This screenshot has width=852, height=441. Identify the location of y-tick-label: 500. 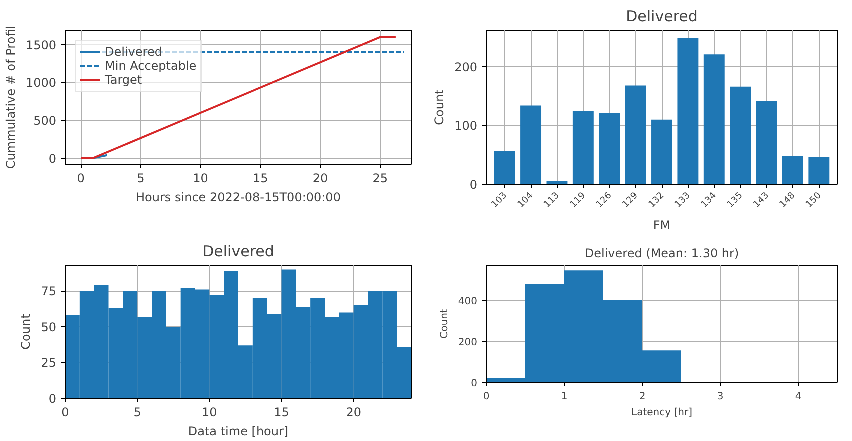
(45, 121).